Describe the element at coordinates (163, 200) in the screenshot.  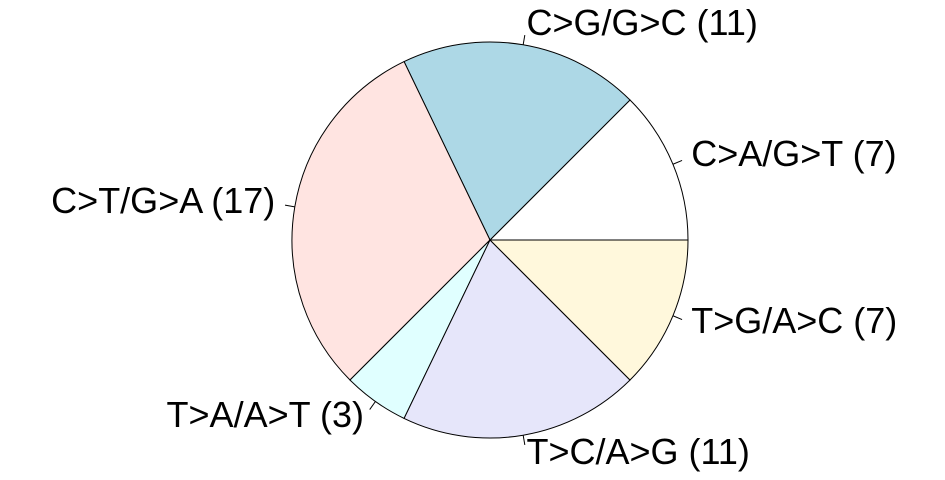
I see `slice-label: C>T/G>A (17)` at that location.